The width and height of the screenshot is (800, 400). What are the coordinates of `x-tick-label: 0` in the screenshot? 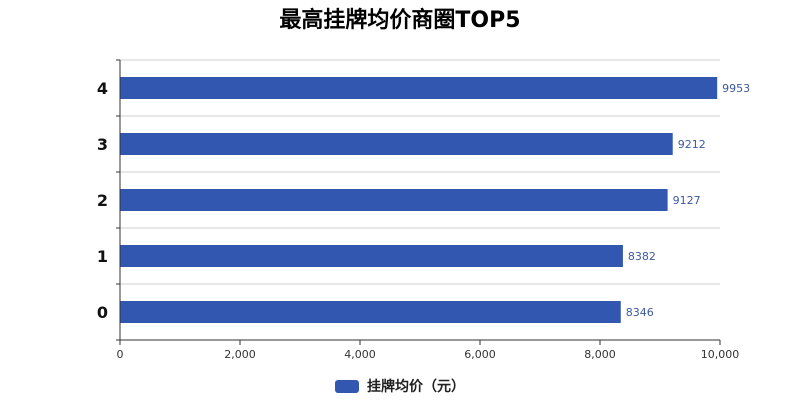 It's located at (120, 354).